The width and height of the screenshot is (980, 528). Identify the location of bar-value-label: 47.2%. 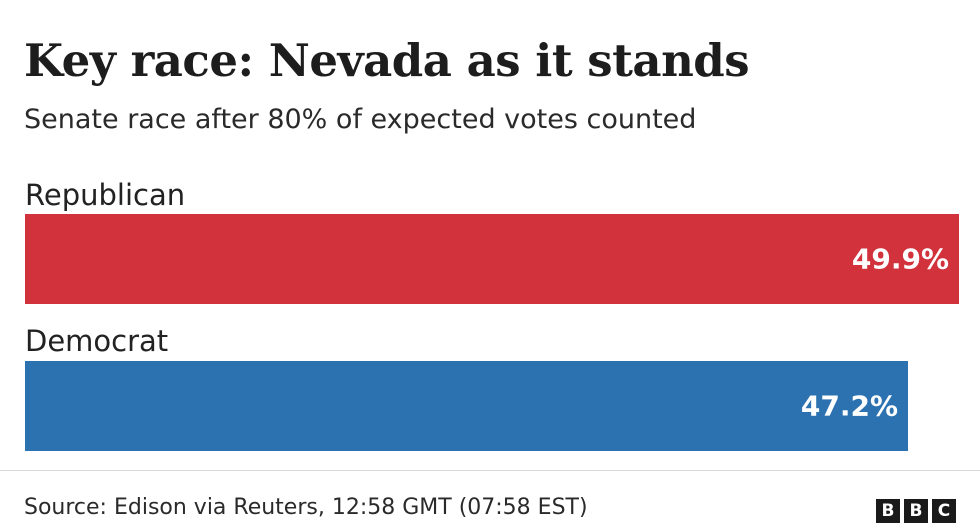
(849, 406).